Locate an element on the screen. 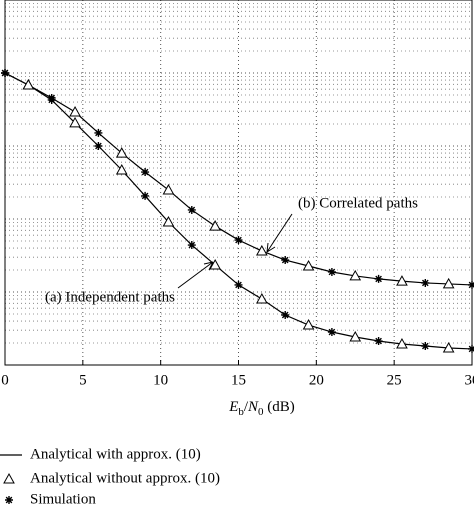 The height and width of the screenshot is (505, 474). x-tick-label: 30 is located at coordinates (469, 380).